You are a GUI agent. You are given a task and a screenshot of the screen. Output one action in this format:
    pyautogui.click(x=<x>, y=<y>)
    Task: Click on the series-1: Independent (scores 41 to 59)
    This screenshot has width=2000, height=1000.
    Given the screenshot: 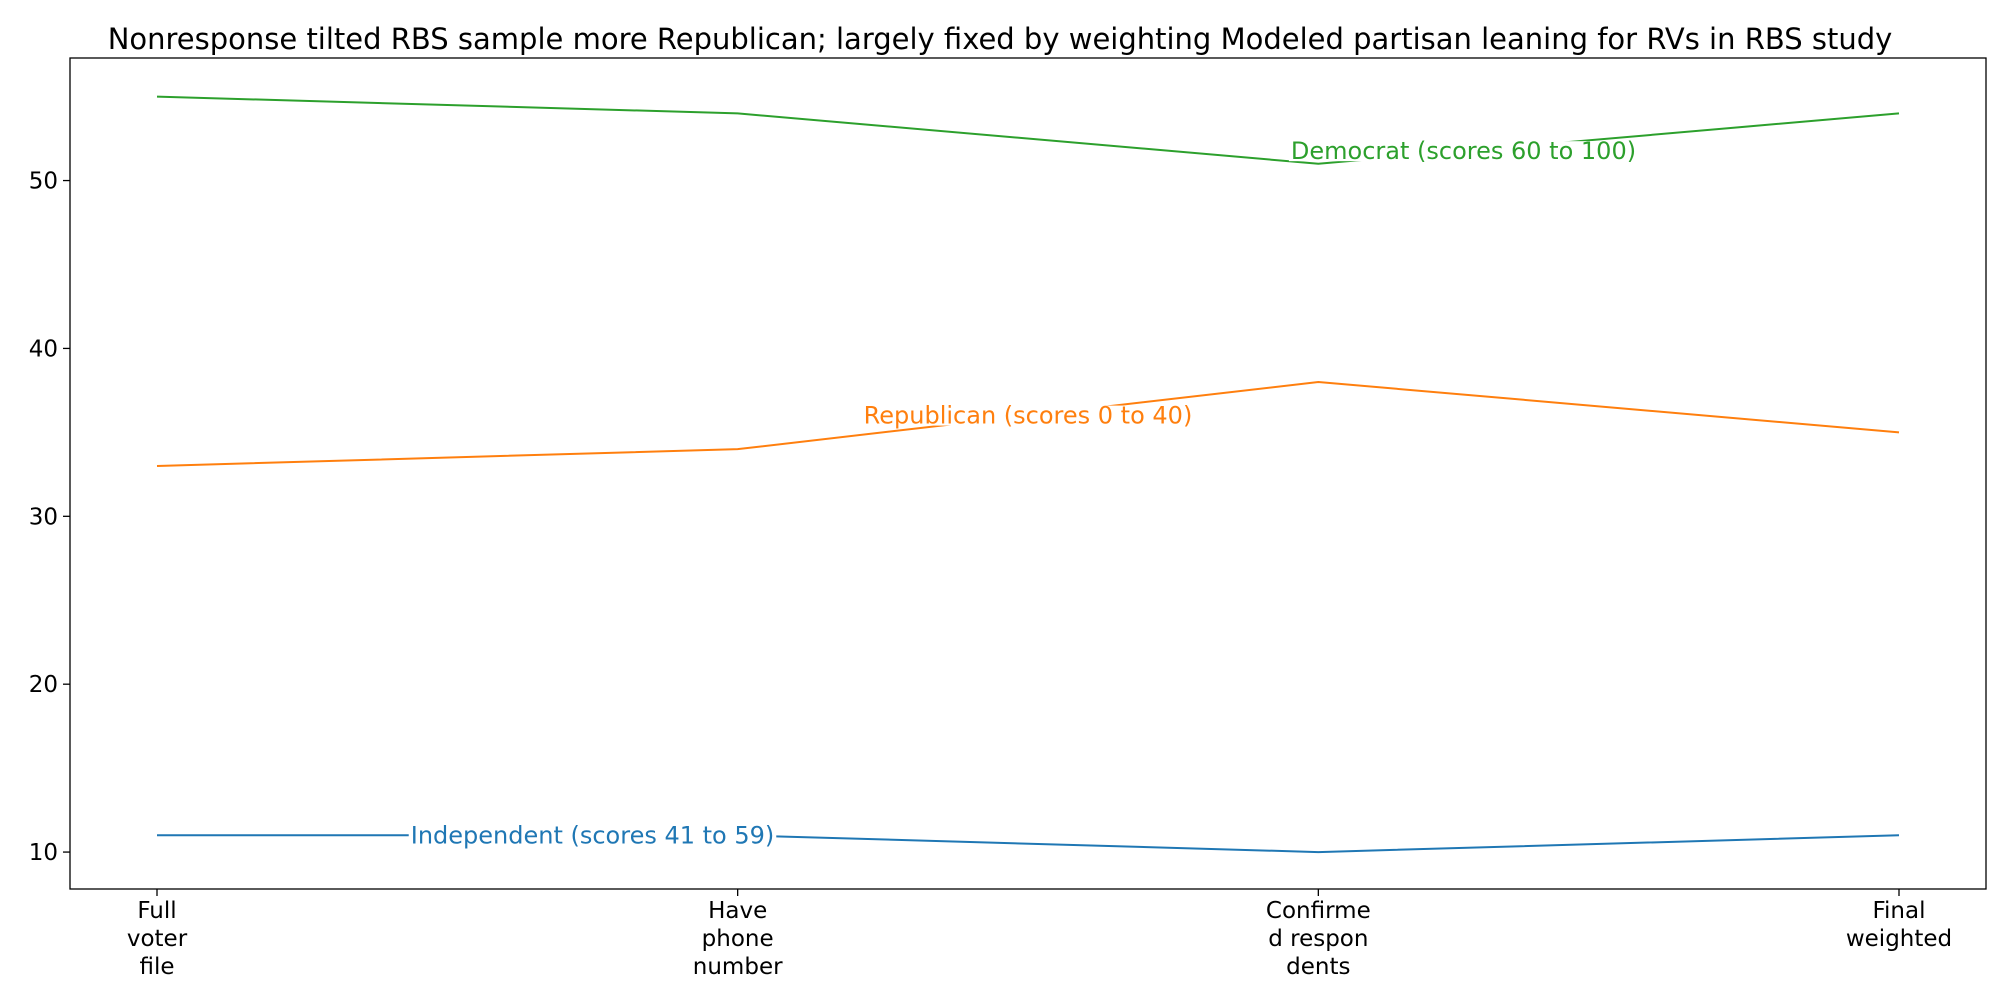 What is the action you would take?
    pyautogui.click(x=1028, y=837)
    